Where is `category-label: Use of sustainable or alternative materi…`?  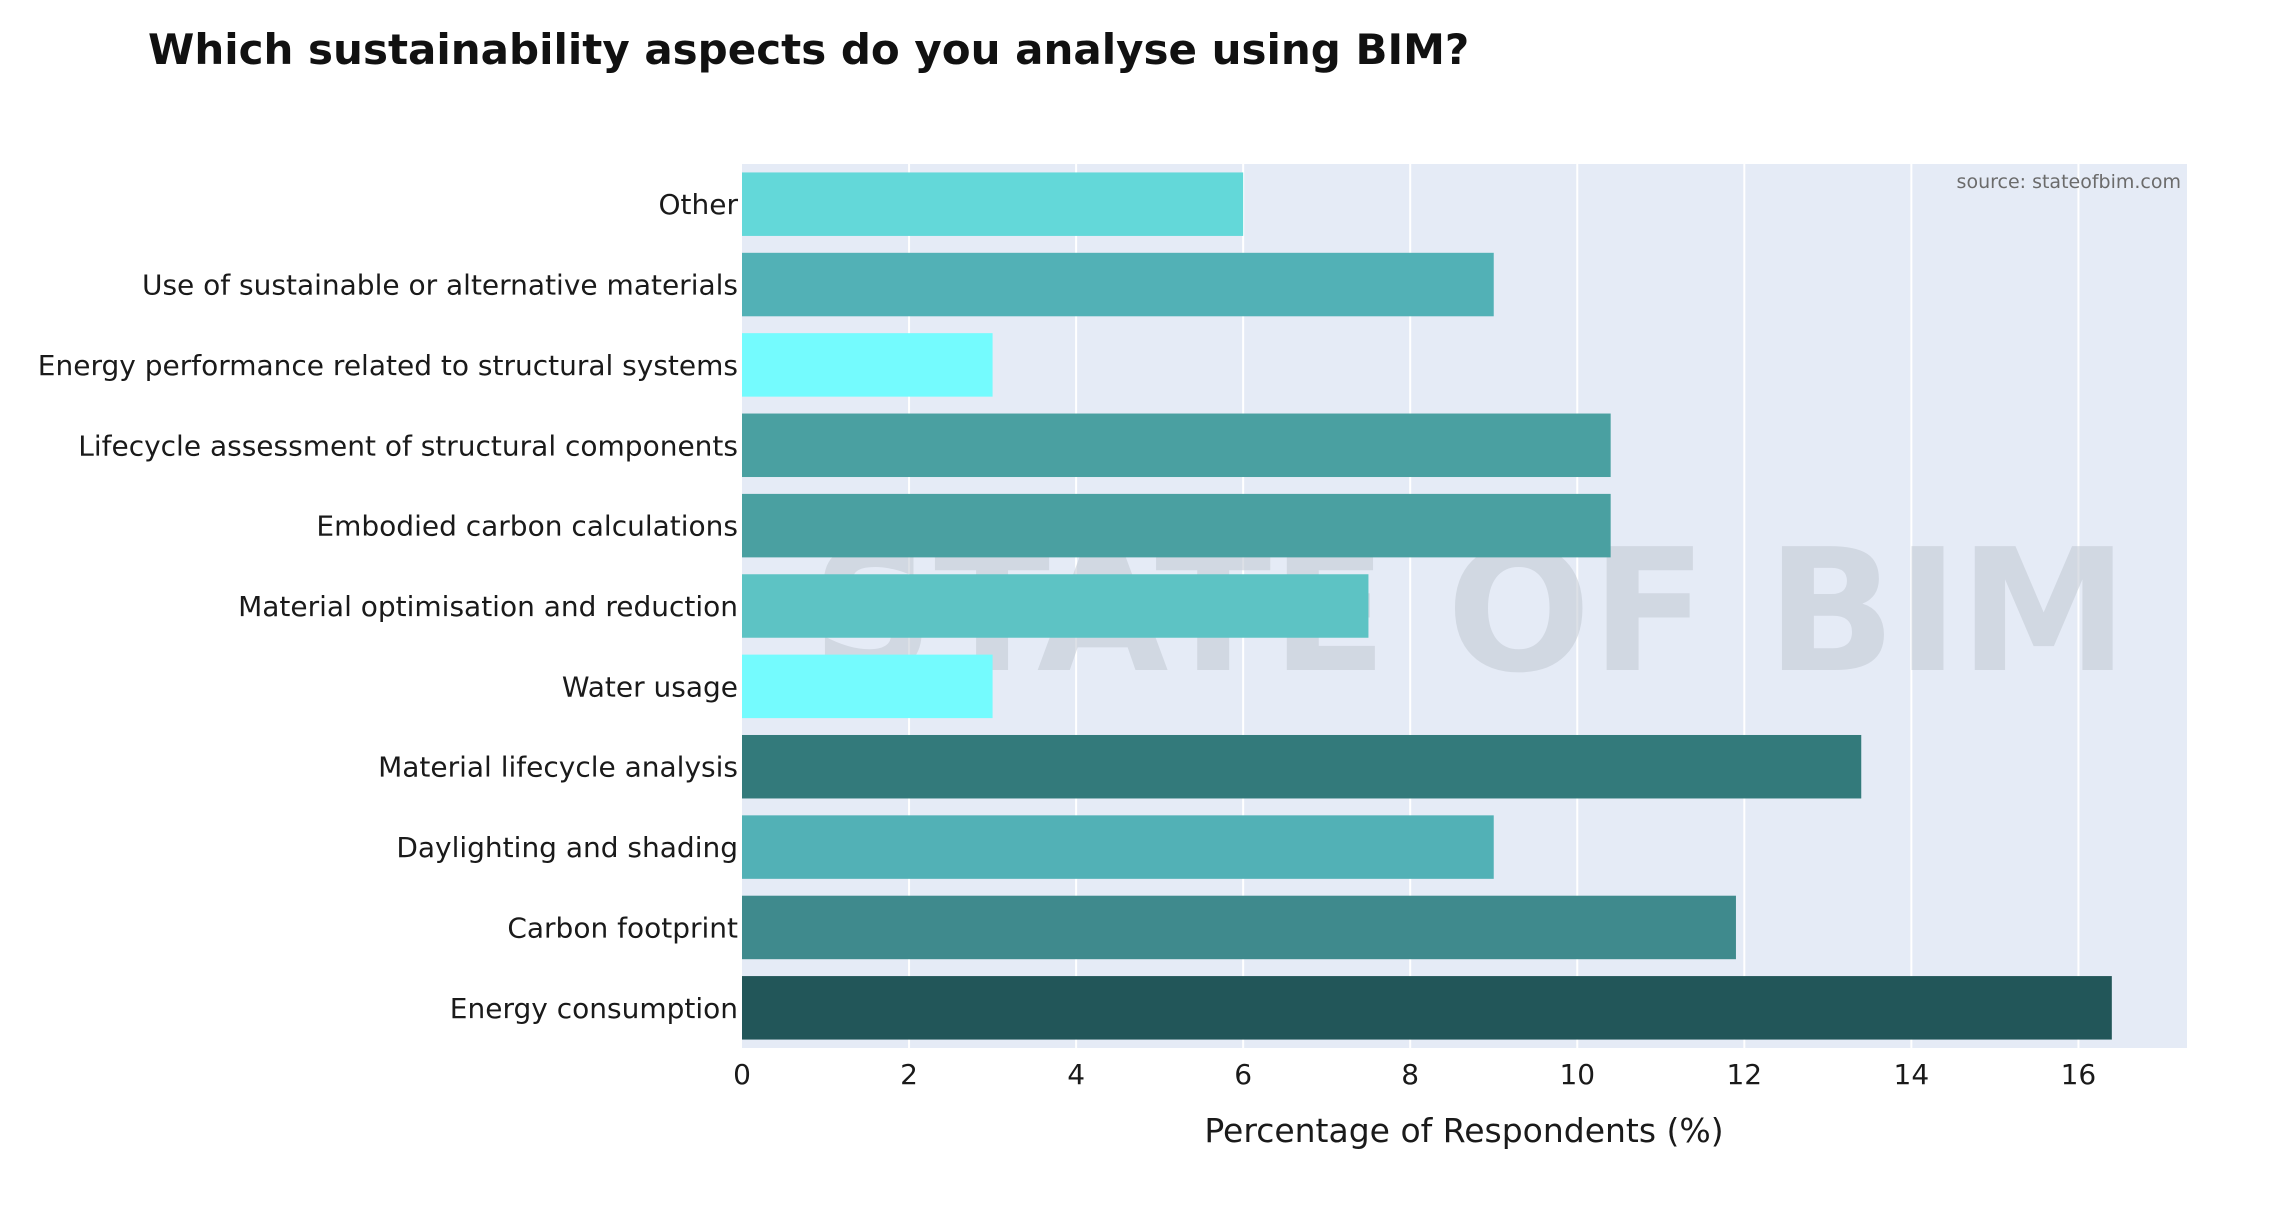 category-label: Use of sustainable or alternative materi… is located at coordinates (440, 285).